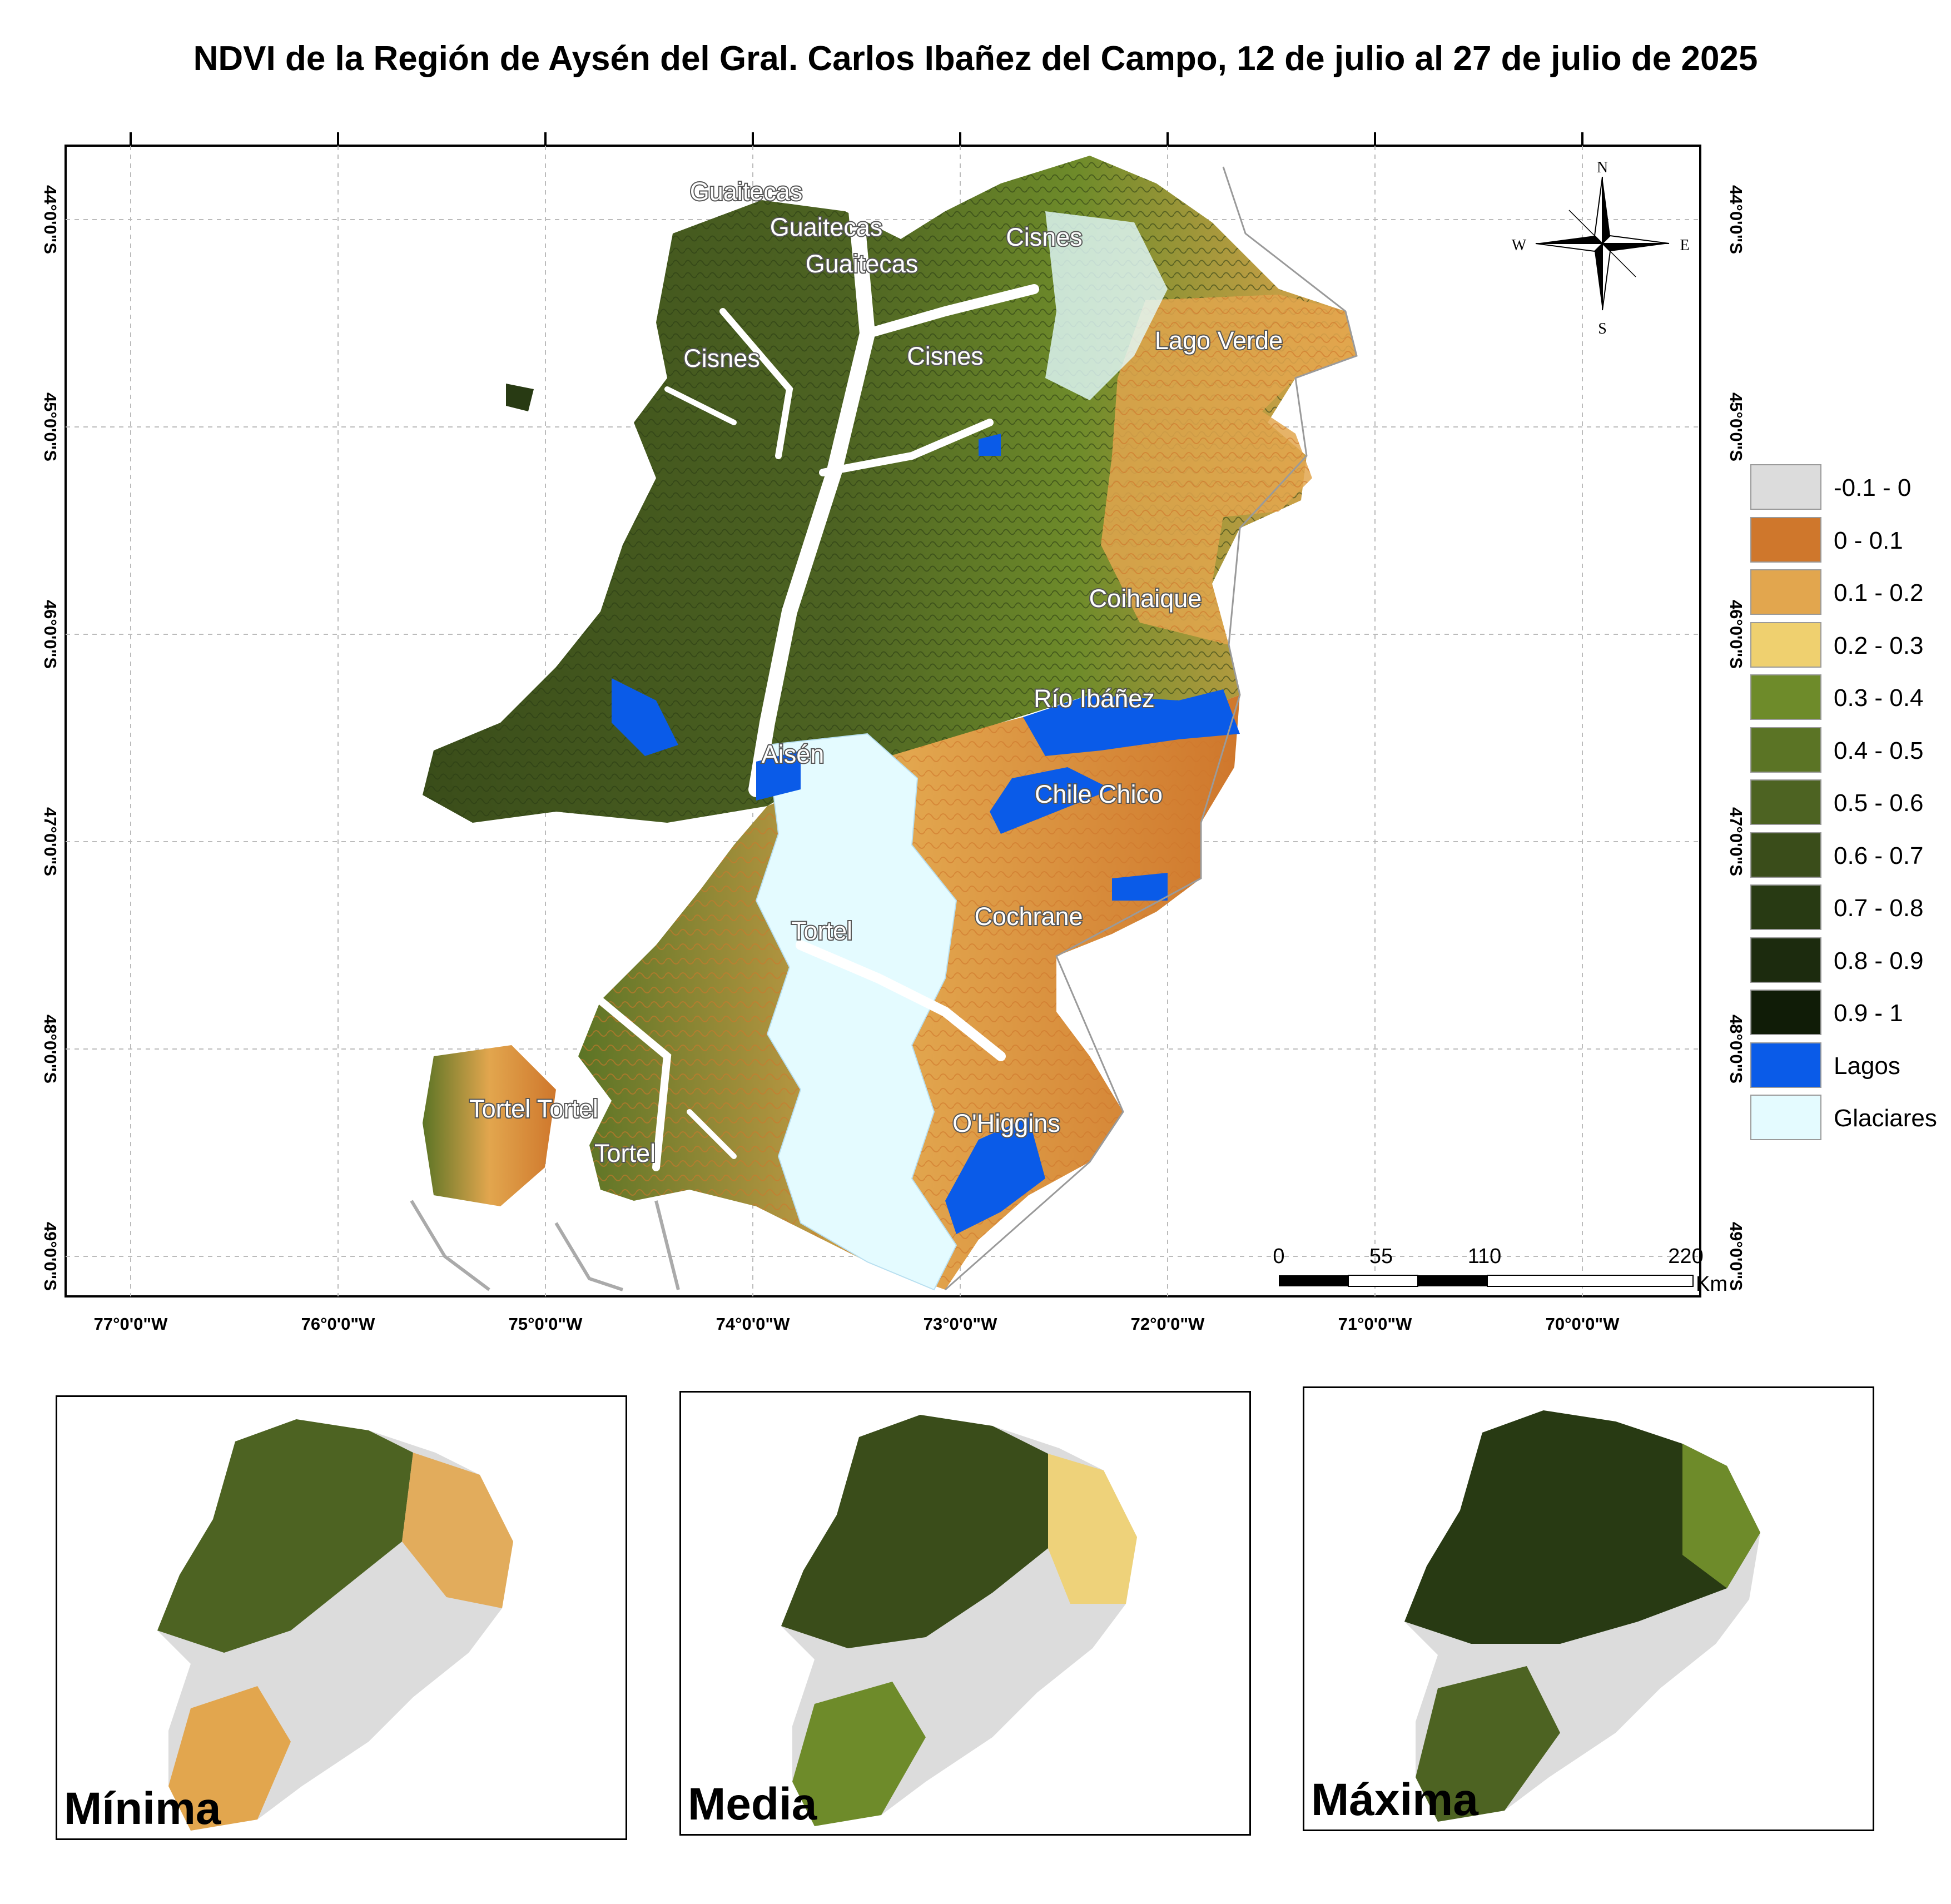 The width and height of the screenshot is (1951, 1904). What do you see at coordinates (1867, 1066) in the screenshot?
I see `legend-label: Lagos` at bounding box center [1867, 1066].